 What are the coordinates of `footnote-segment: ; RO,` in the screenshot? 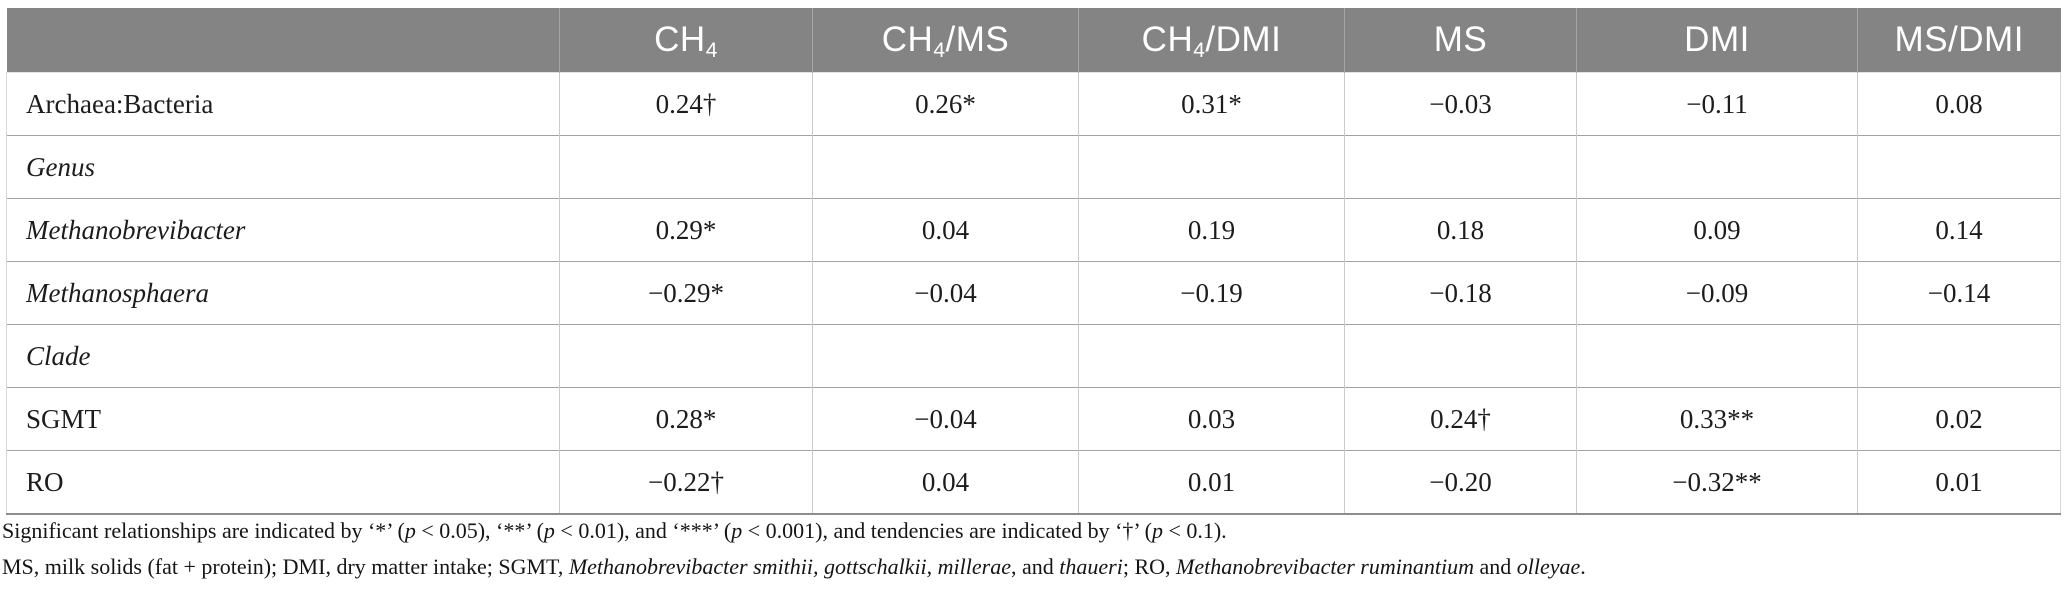 It's located at (1149, 566).